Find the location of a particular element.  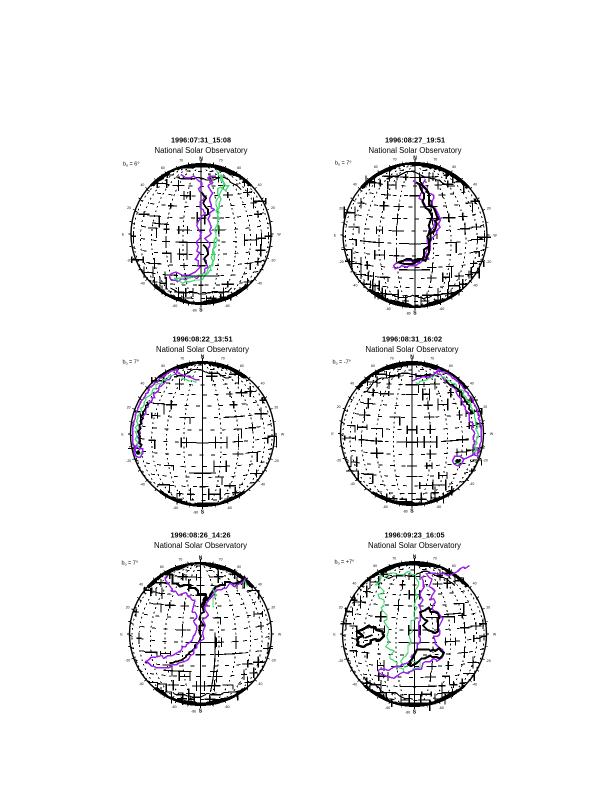

svg-text: 1996:08:27_19:51 is located at coordinates (415, 140).